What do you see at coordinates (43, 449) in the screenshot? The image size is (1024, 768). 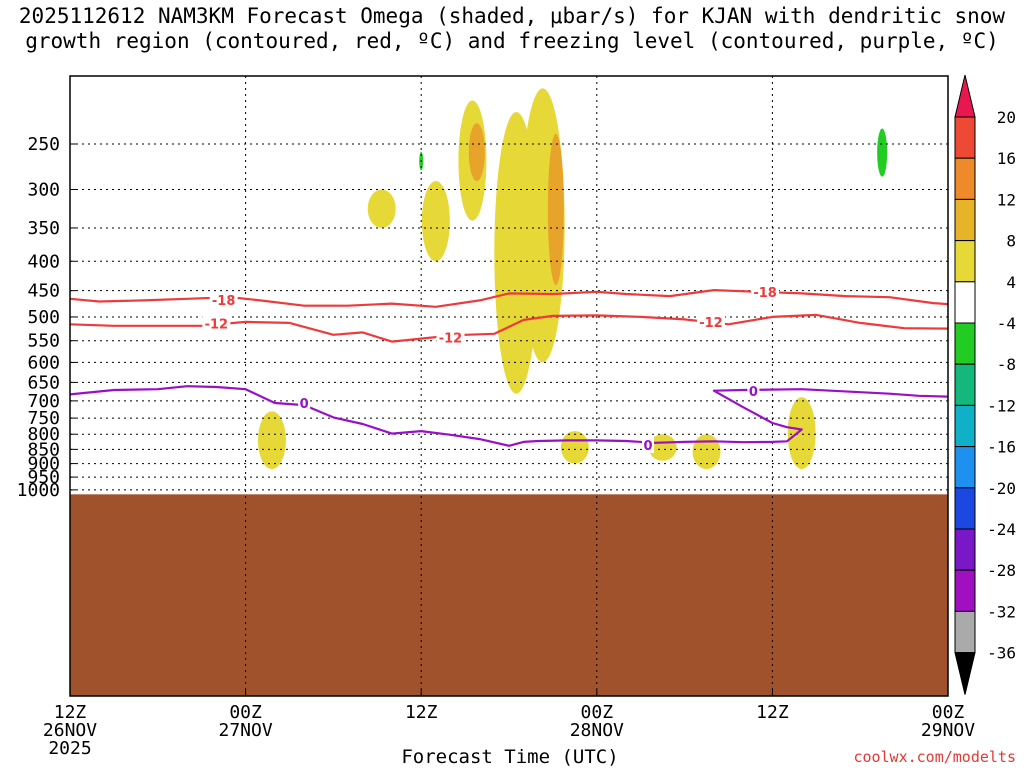 I see `y-tick-label-850: 850` at bounding box center [43, 449].